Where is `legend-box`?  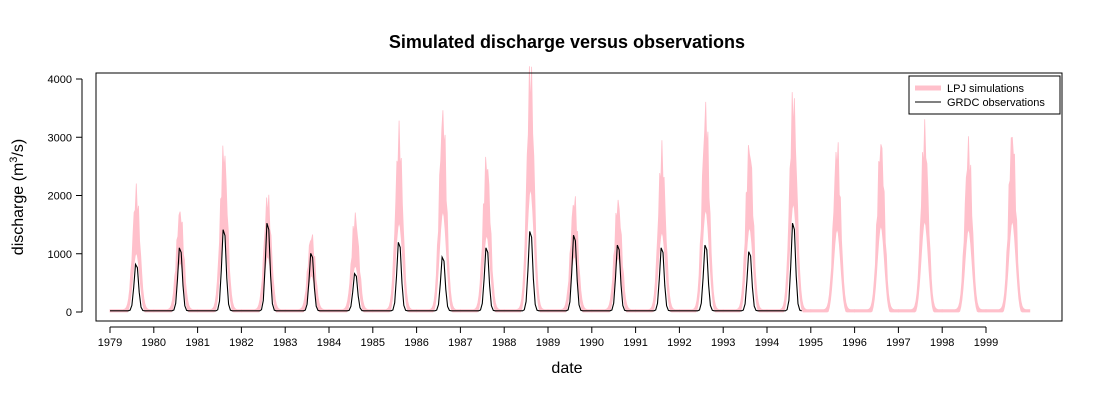 legend-box is located at coordinates (984, 95).